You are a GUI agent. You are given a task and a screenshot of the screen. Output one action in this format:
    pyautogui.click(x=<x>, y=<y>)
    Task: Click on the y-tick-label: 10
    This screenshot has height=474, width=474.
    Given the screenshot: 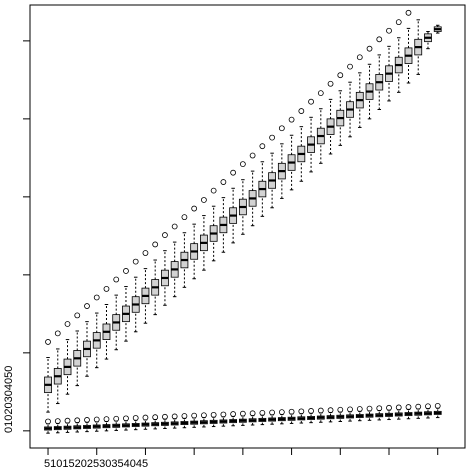 What is the action you would take?
    pyautogui.click(x=9, y=421)
    